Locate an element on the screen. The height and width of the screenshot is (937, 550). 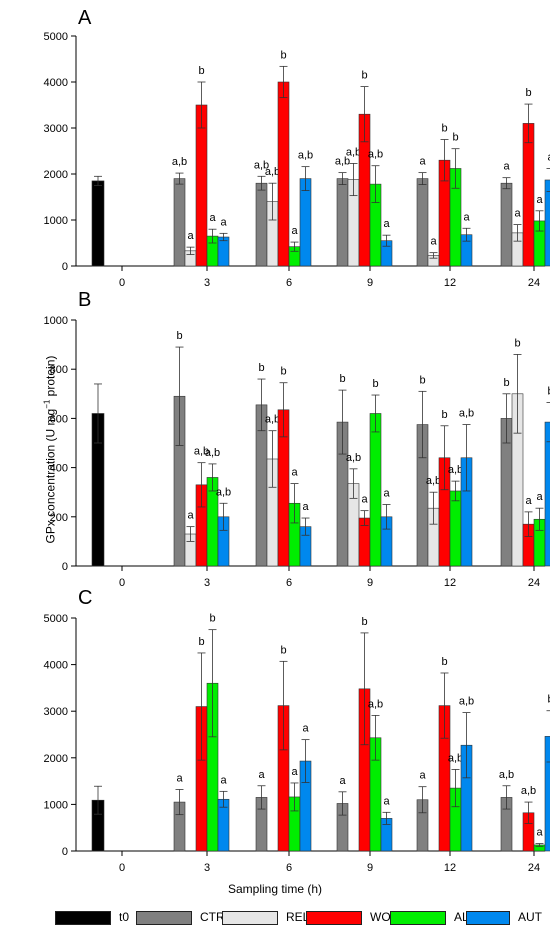
bar-b-all-9-letter: b is located at coordinates (375, 384).